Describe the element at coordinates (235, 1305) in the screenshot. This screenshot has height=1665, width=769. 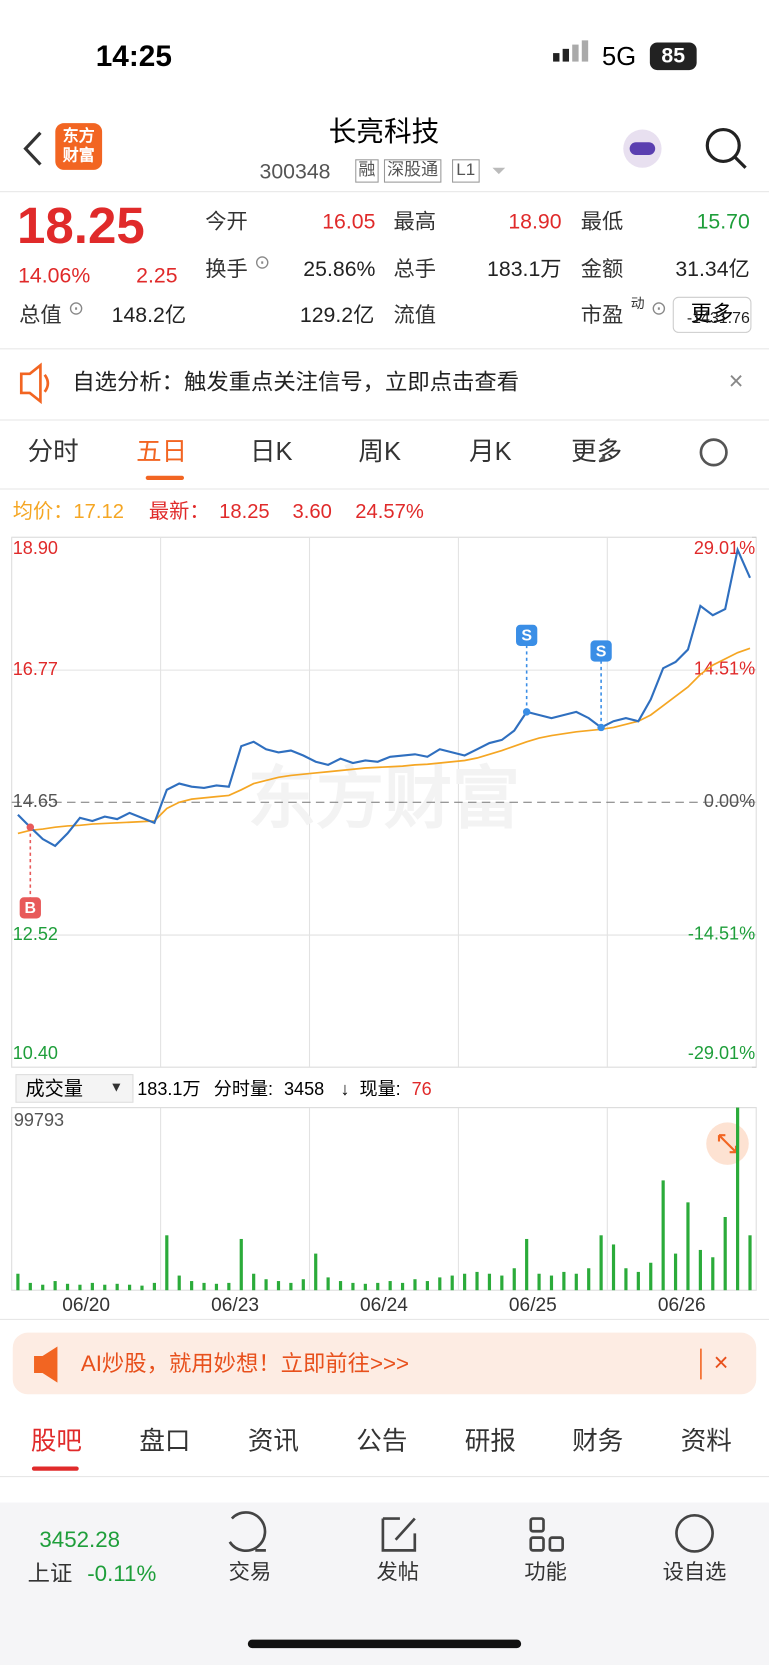
I see `x-tick-label: 06/23` at that location.